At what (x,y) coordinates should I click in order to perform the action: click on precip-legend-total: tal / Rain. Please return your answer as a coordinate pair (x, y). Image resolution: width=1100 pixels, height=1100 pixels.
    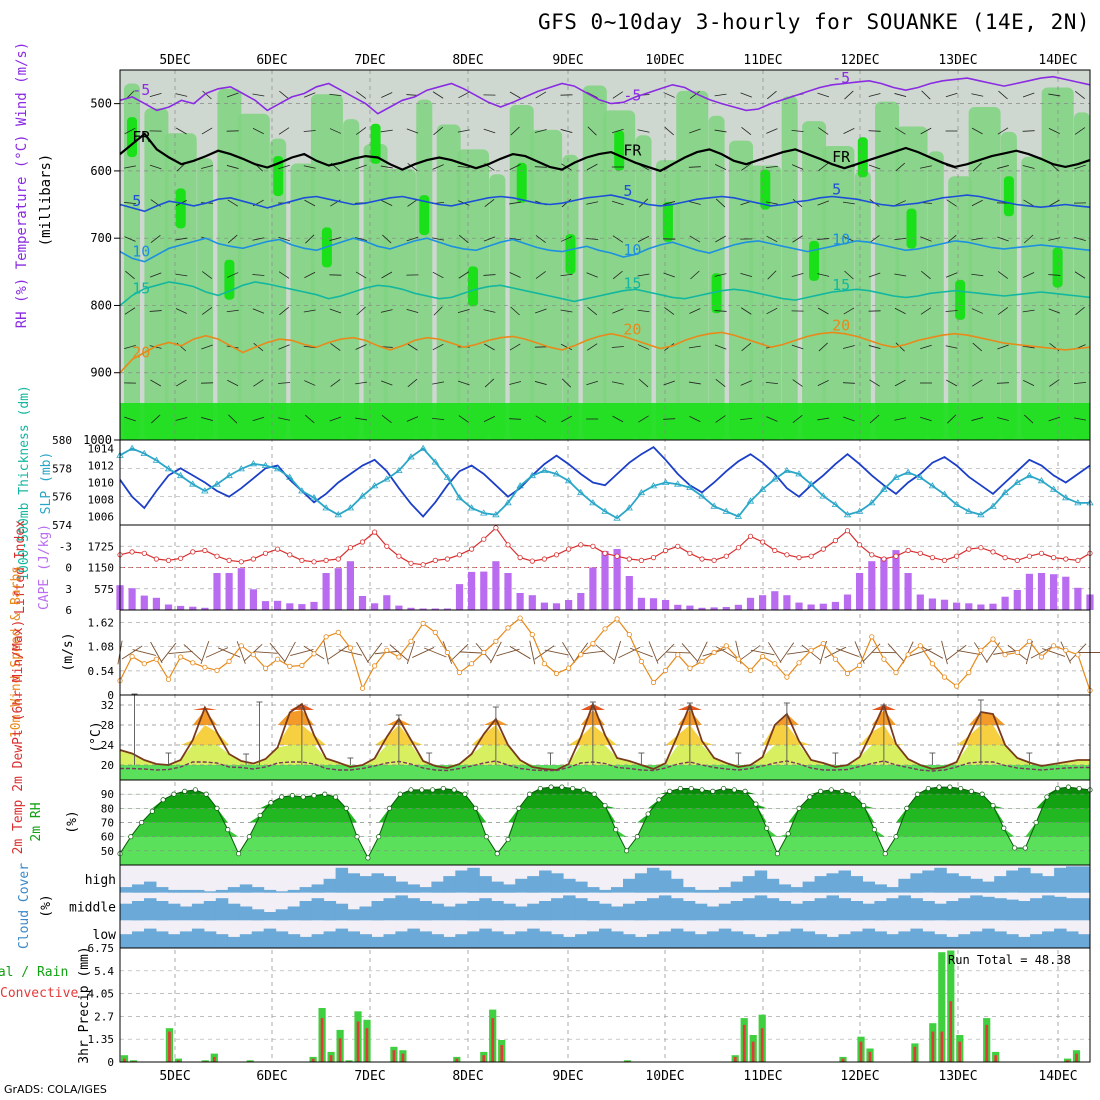
    Looking at the image, I should click on (34, 972).